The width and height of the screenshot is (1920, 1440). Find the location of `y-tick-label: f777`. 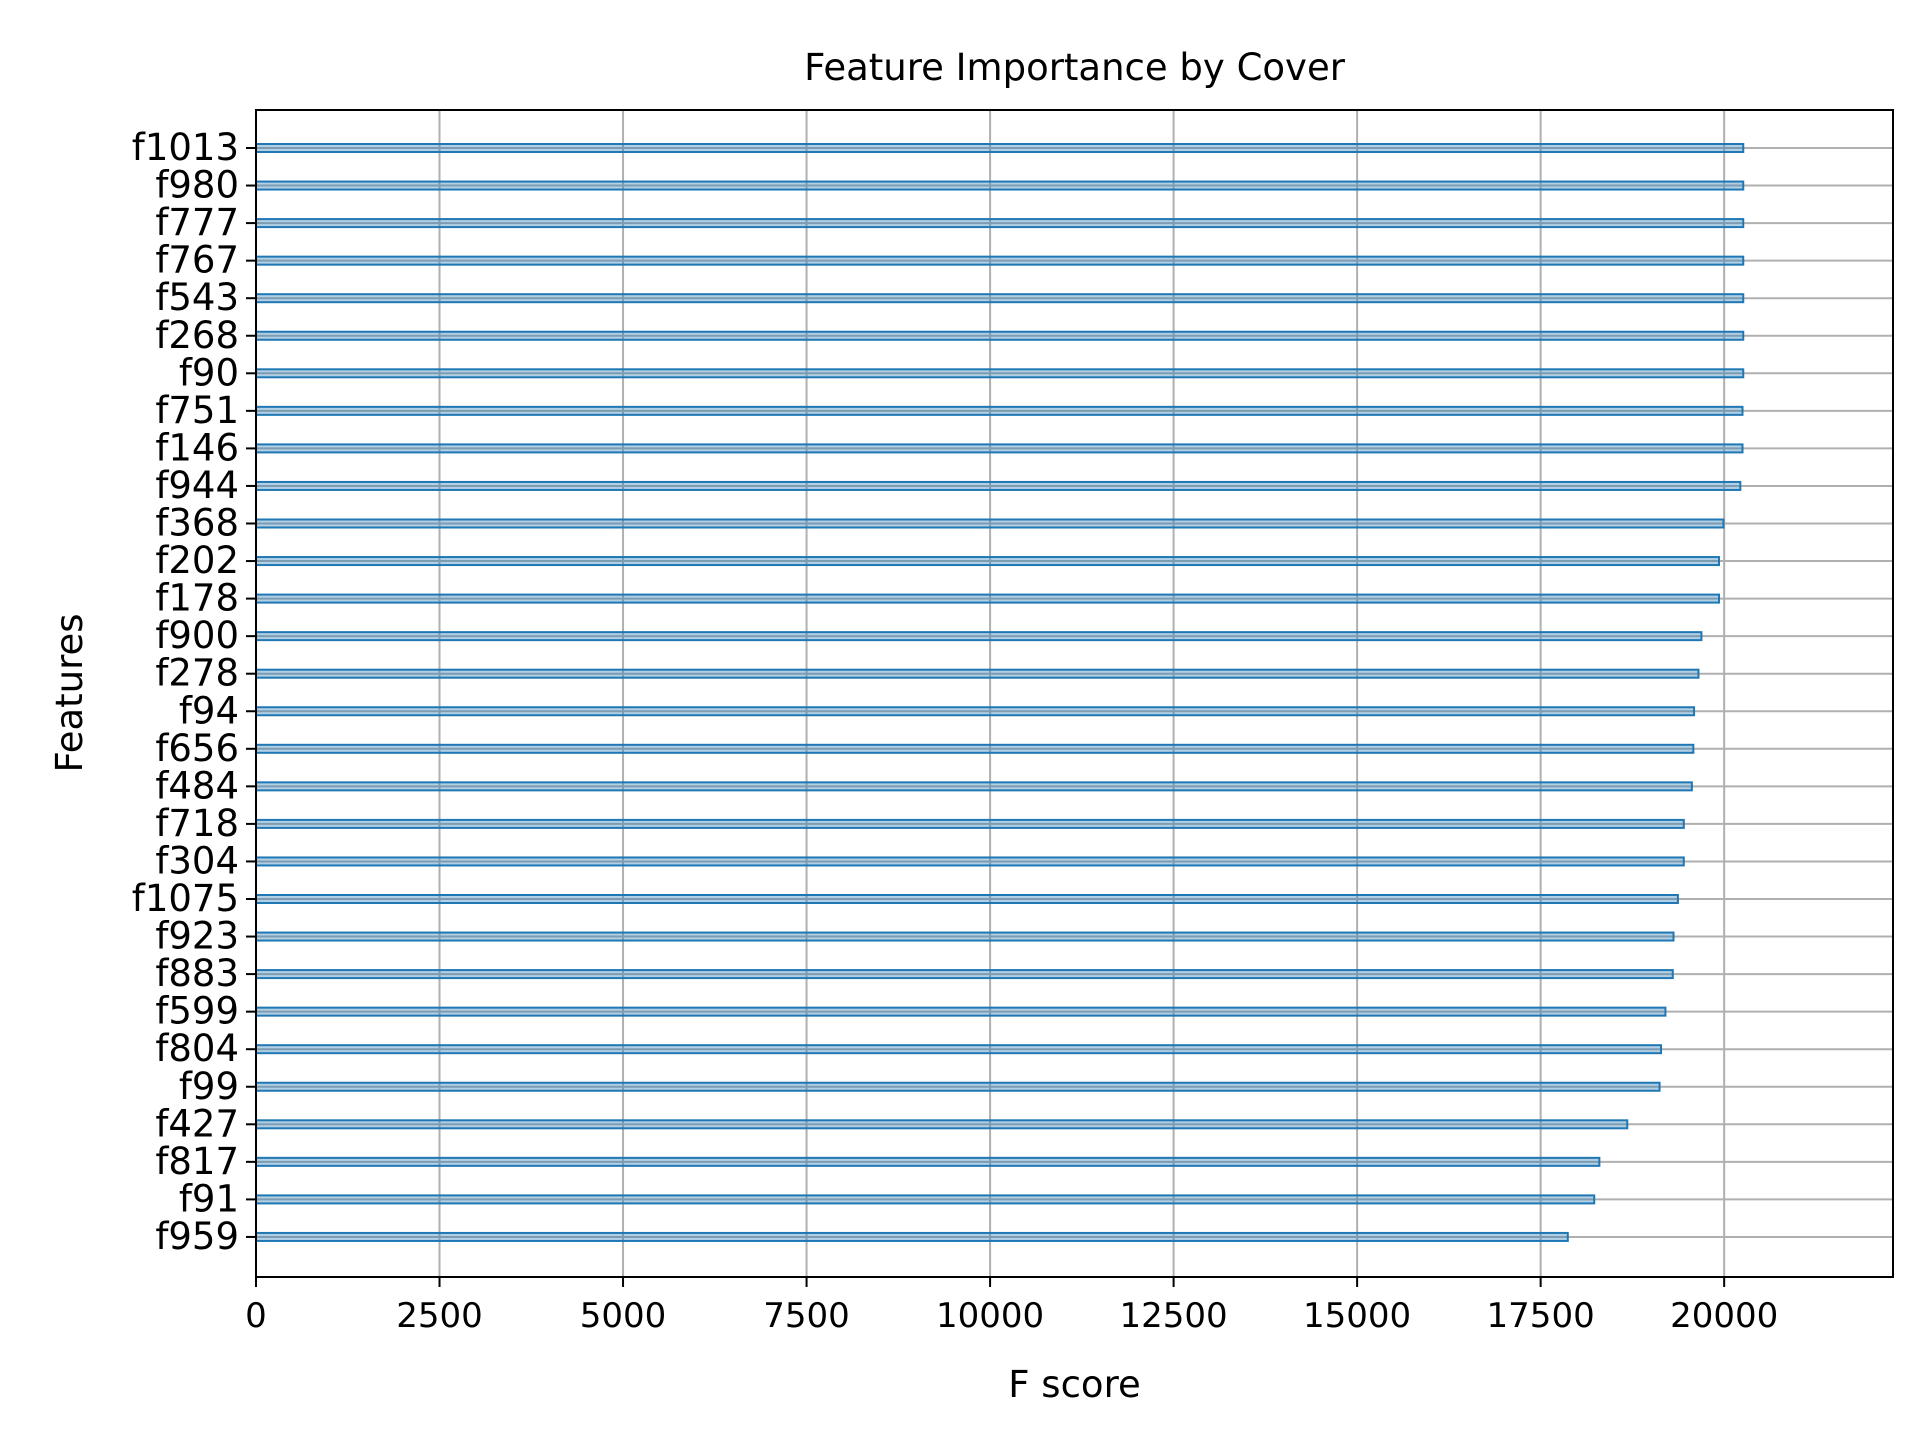

y-tick-label: f777 is located at coordinates (197, 222).